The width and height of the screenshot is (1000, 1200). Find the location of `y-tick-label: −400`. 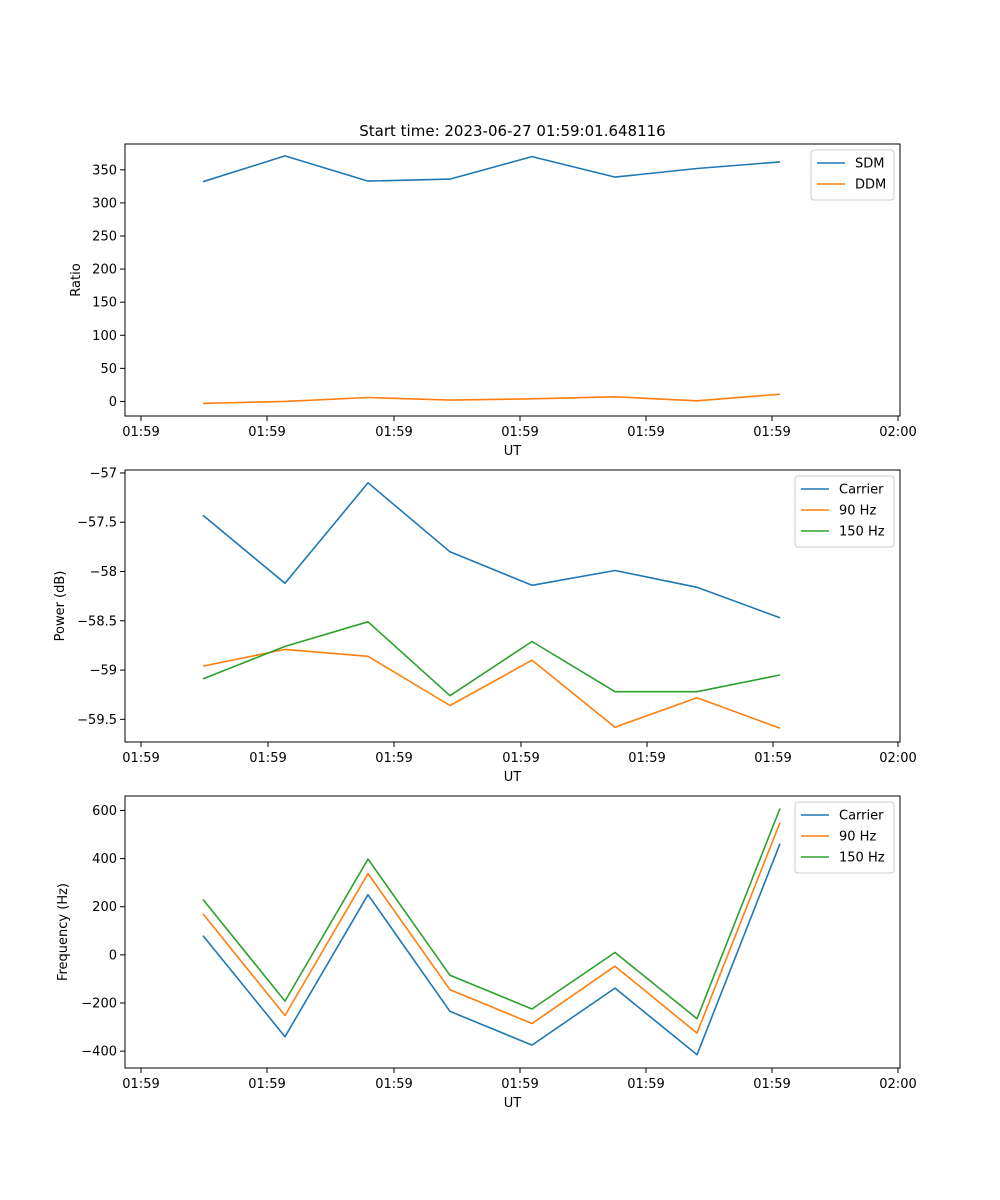

y-tick-label: −400 is located at coordinates (99, 1052).